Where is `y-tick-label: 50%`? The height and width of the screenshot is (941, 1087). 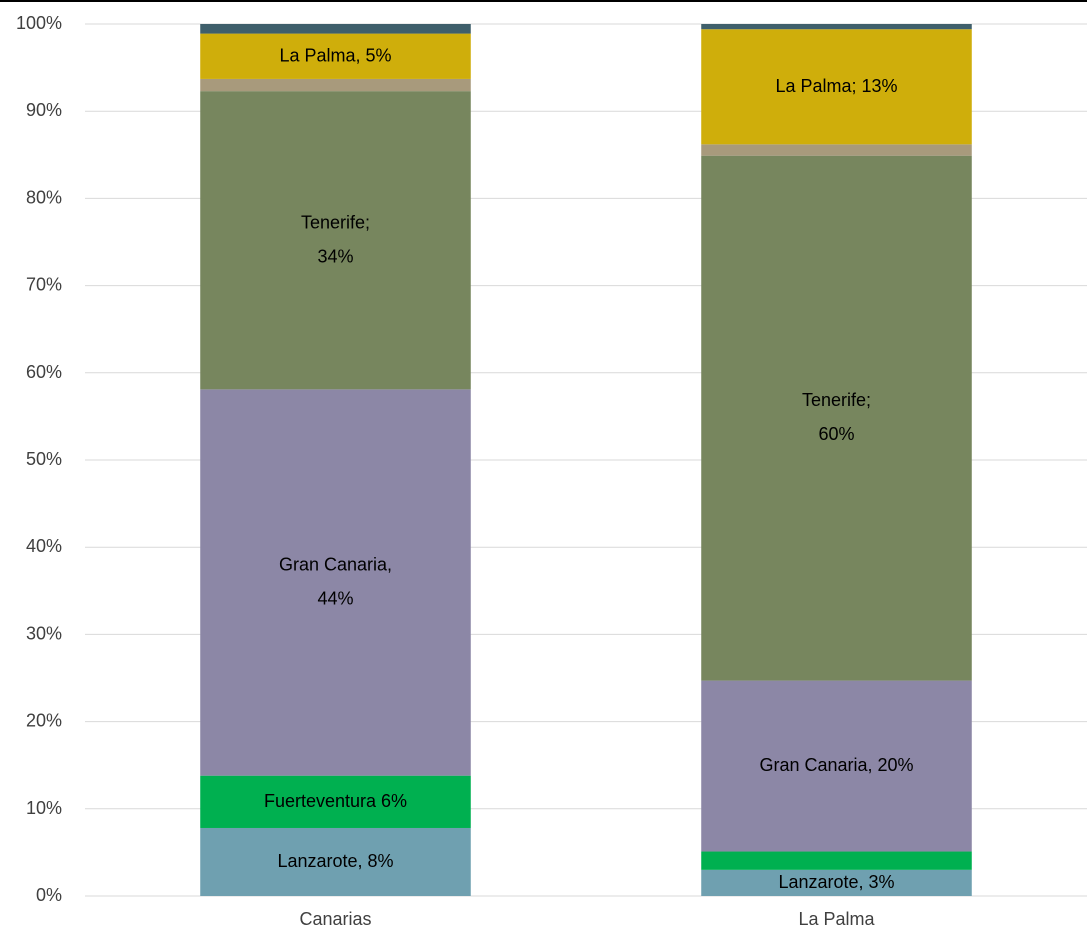
y-tick-label: 50% is located at coordinates (44, 459).